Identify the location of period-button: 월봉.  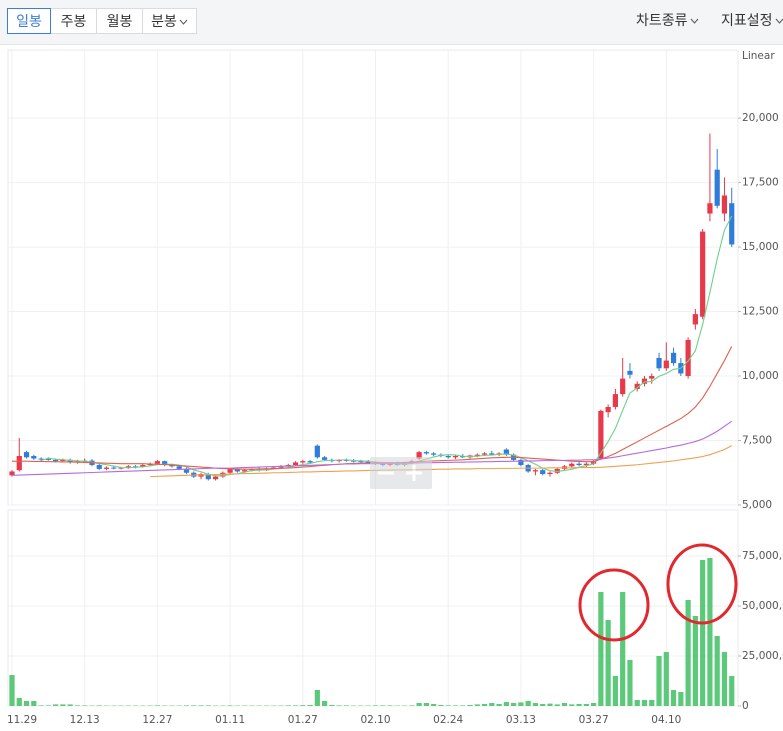
(119, 21).